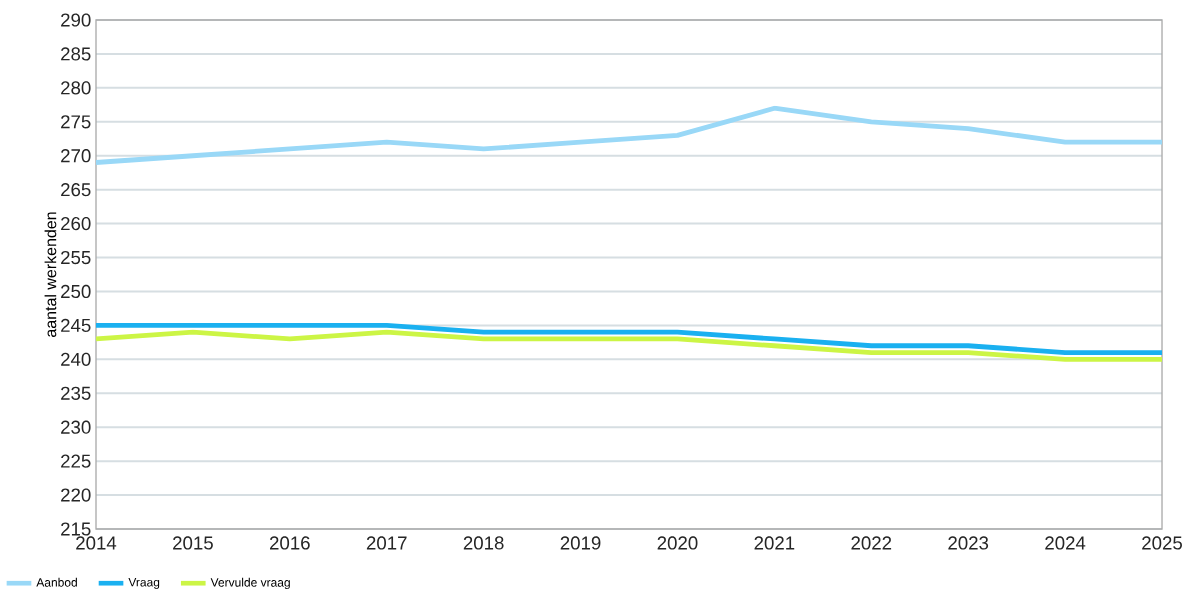  Describe the element at coordinates (76, 156) in the screenshot. I see `y-tick-label: 270` at that location.